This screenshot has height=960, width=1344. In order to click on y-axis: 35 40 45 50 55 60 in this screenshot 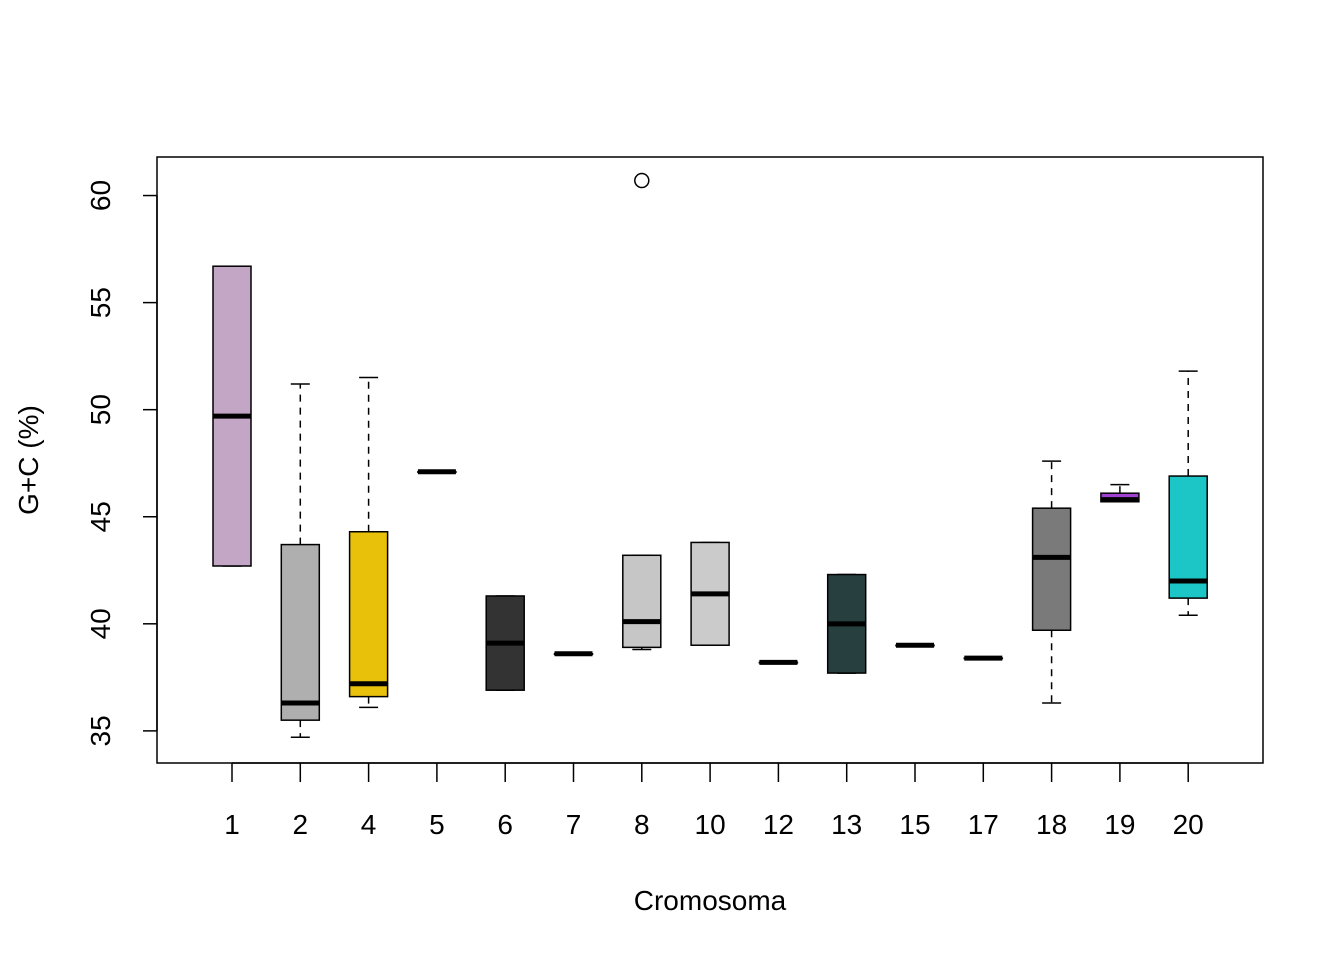, I will do `click(121, 463)`.